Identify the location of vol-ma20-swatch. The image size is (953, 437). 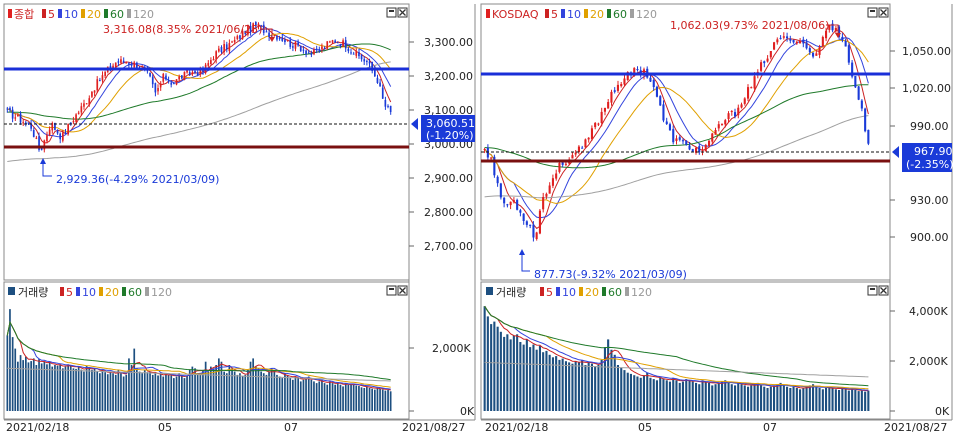
(101, 291).